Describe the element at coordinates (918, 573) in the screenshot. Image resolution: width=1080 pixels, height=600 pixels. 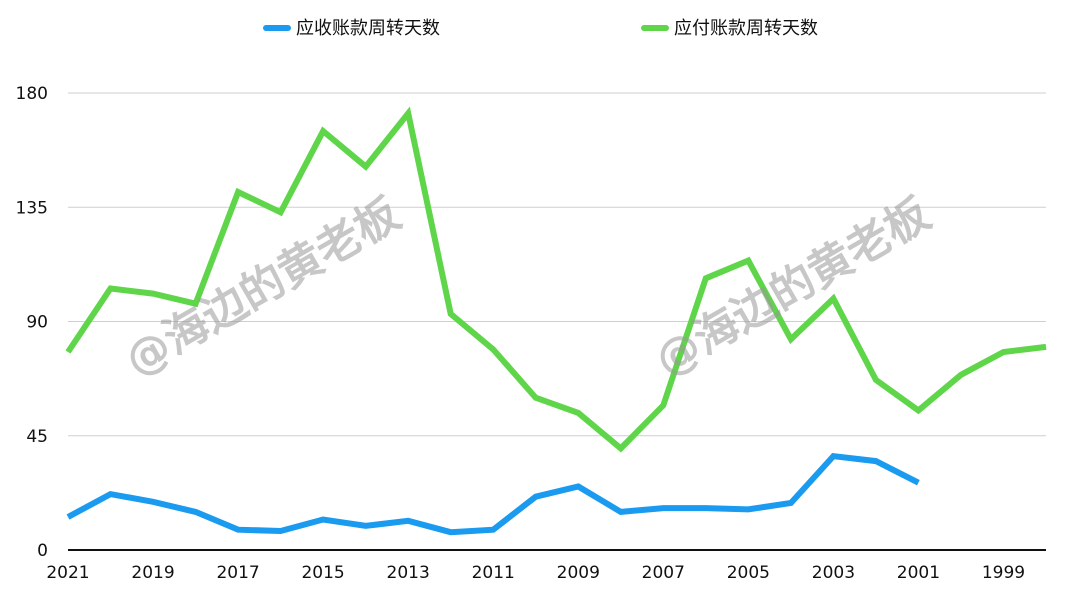
I see `x-tick-label-10: 2001` at that location.